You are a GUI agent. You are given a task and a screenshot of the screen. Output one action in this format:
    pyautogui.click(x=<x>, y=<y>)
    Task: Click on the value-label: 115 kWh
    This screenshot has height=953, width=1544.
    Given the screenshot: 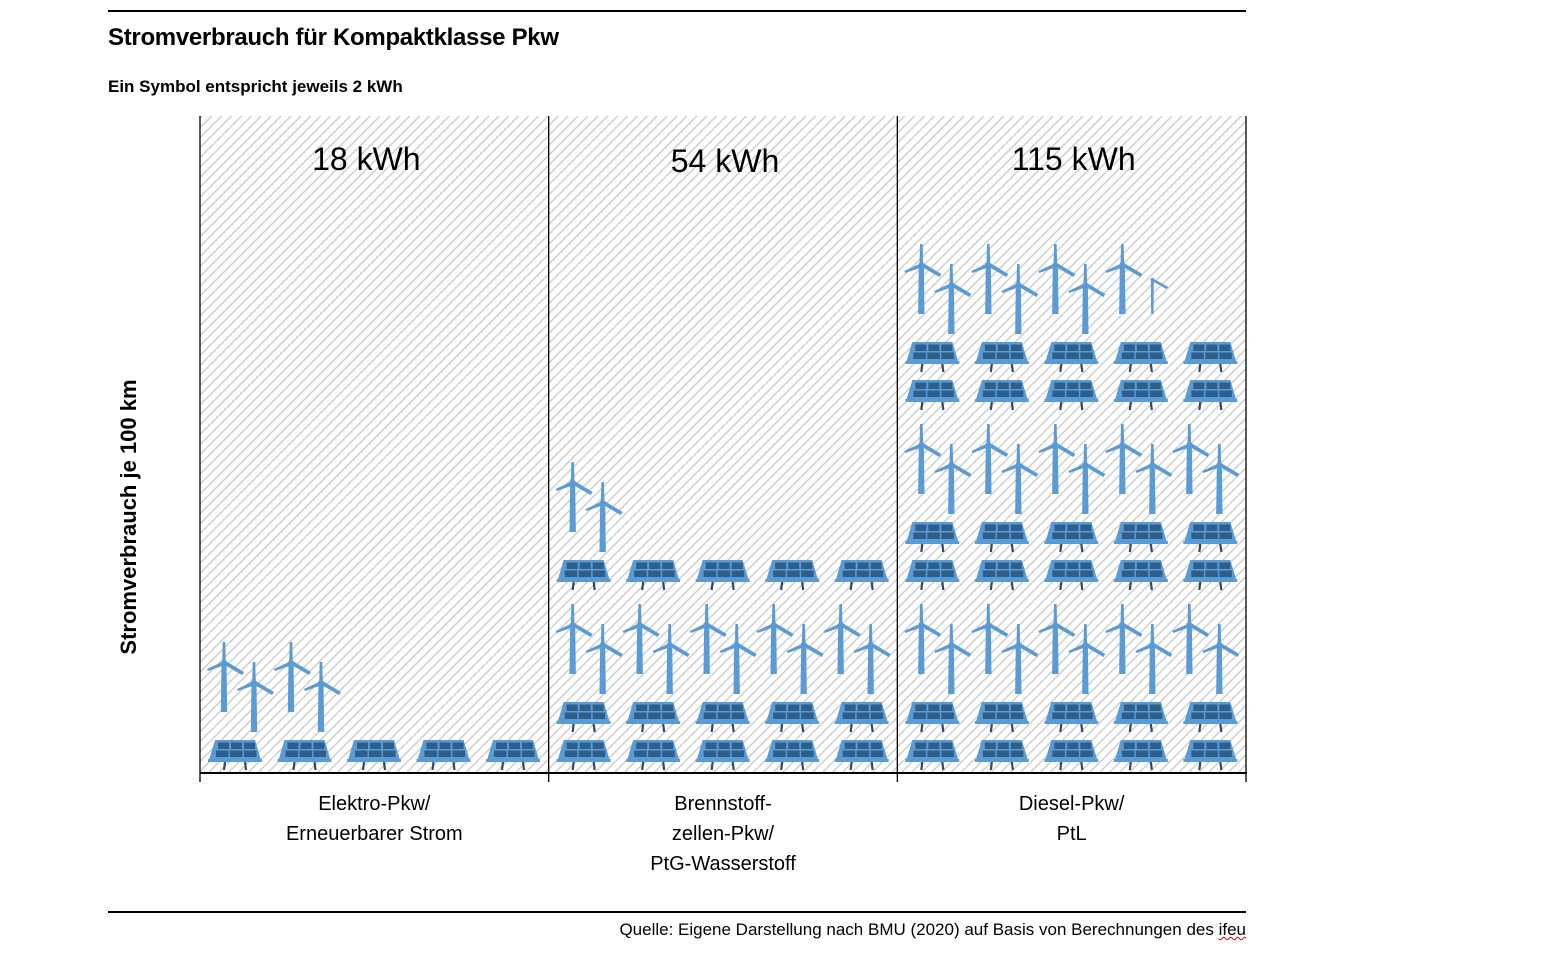 What is the action you would take?
    pyautogui.click(x=1074, y=159)
    